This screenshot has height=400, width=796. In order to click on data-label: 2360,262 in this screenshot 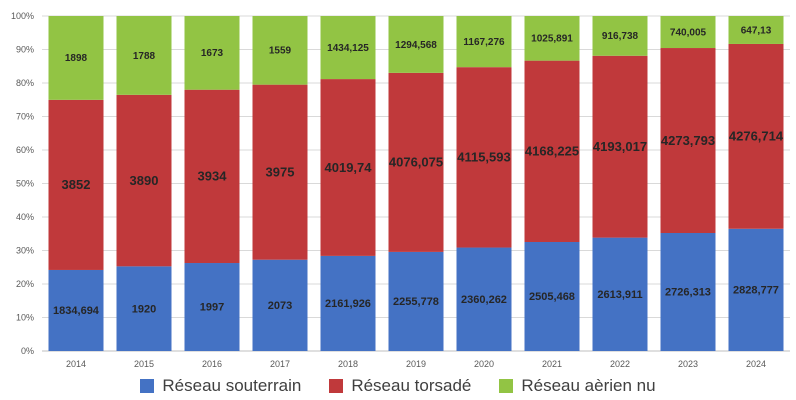, I will do `click(484, 300)`.